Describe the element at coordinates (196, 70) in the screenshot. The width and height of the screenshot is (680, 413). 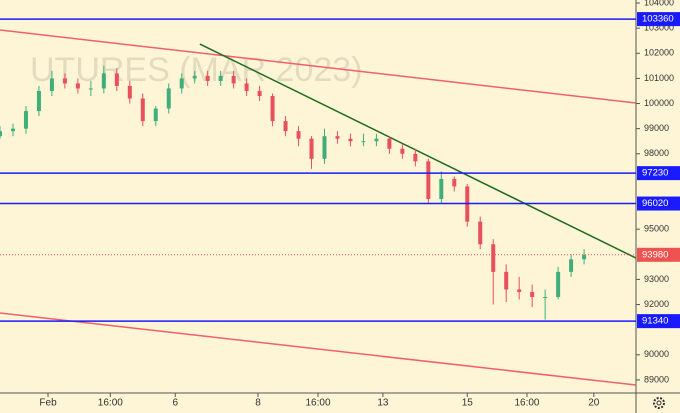
I see `watermark: UTURES (MAR 2023)` at that location.